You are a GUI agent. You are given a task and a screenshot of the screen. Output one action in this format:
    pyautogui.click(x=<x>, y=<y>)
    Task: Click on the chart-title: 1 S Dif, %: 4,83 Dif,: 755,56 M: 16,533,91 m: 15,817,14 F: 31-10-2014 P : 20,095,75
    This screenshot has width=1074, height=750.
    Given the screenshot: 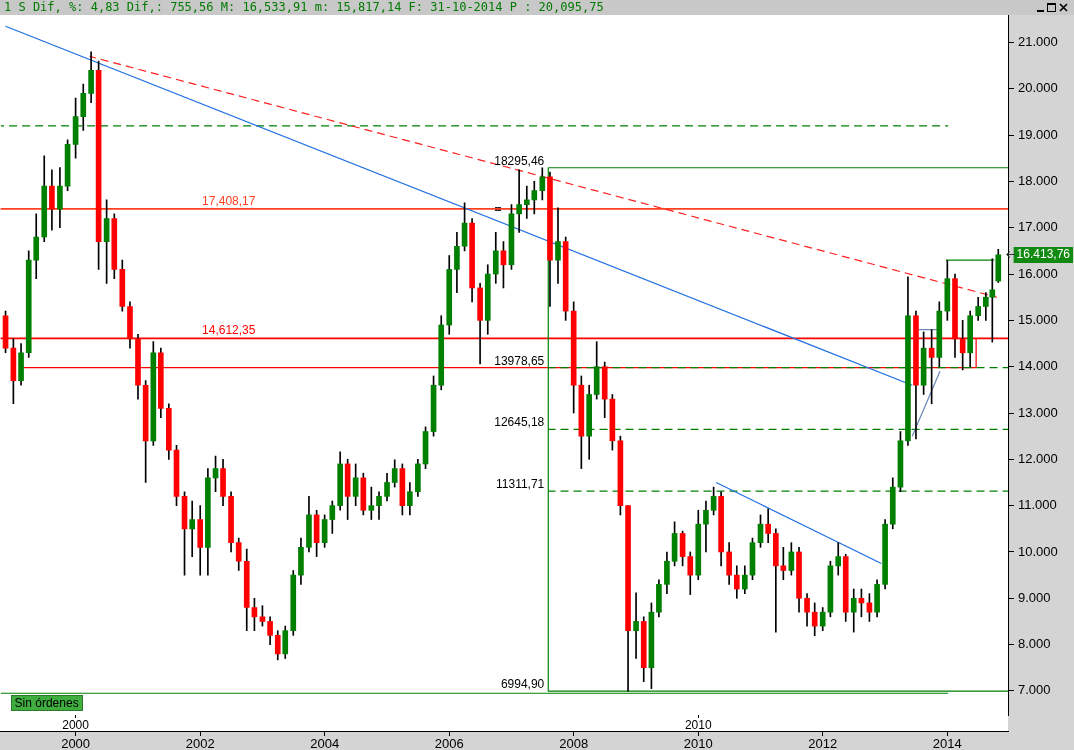 What is the action you would take?
    pyautogui.click(x=304, y=7)
    